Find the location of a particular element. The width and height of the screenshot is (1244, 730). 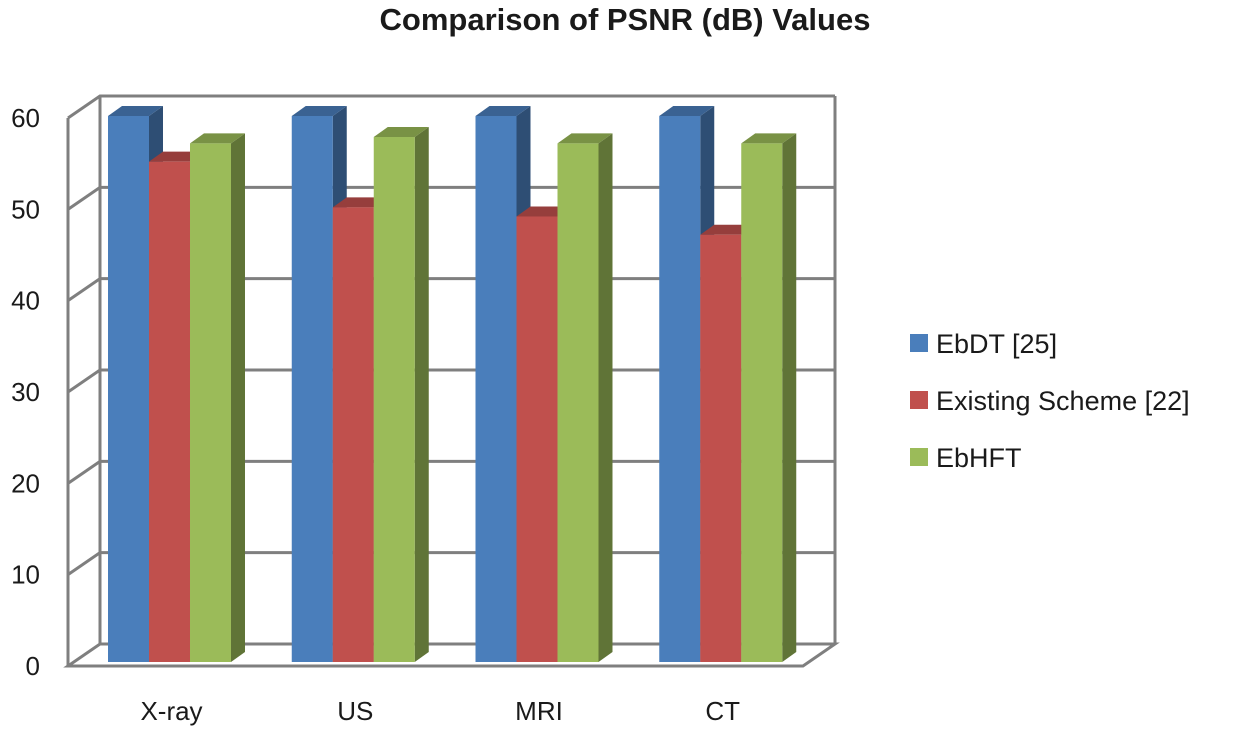

y-tick-label: 0 is located at coordinates (33, 666).